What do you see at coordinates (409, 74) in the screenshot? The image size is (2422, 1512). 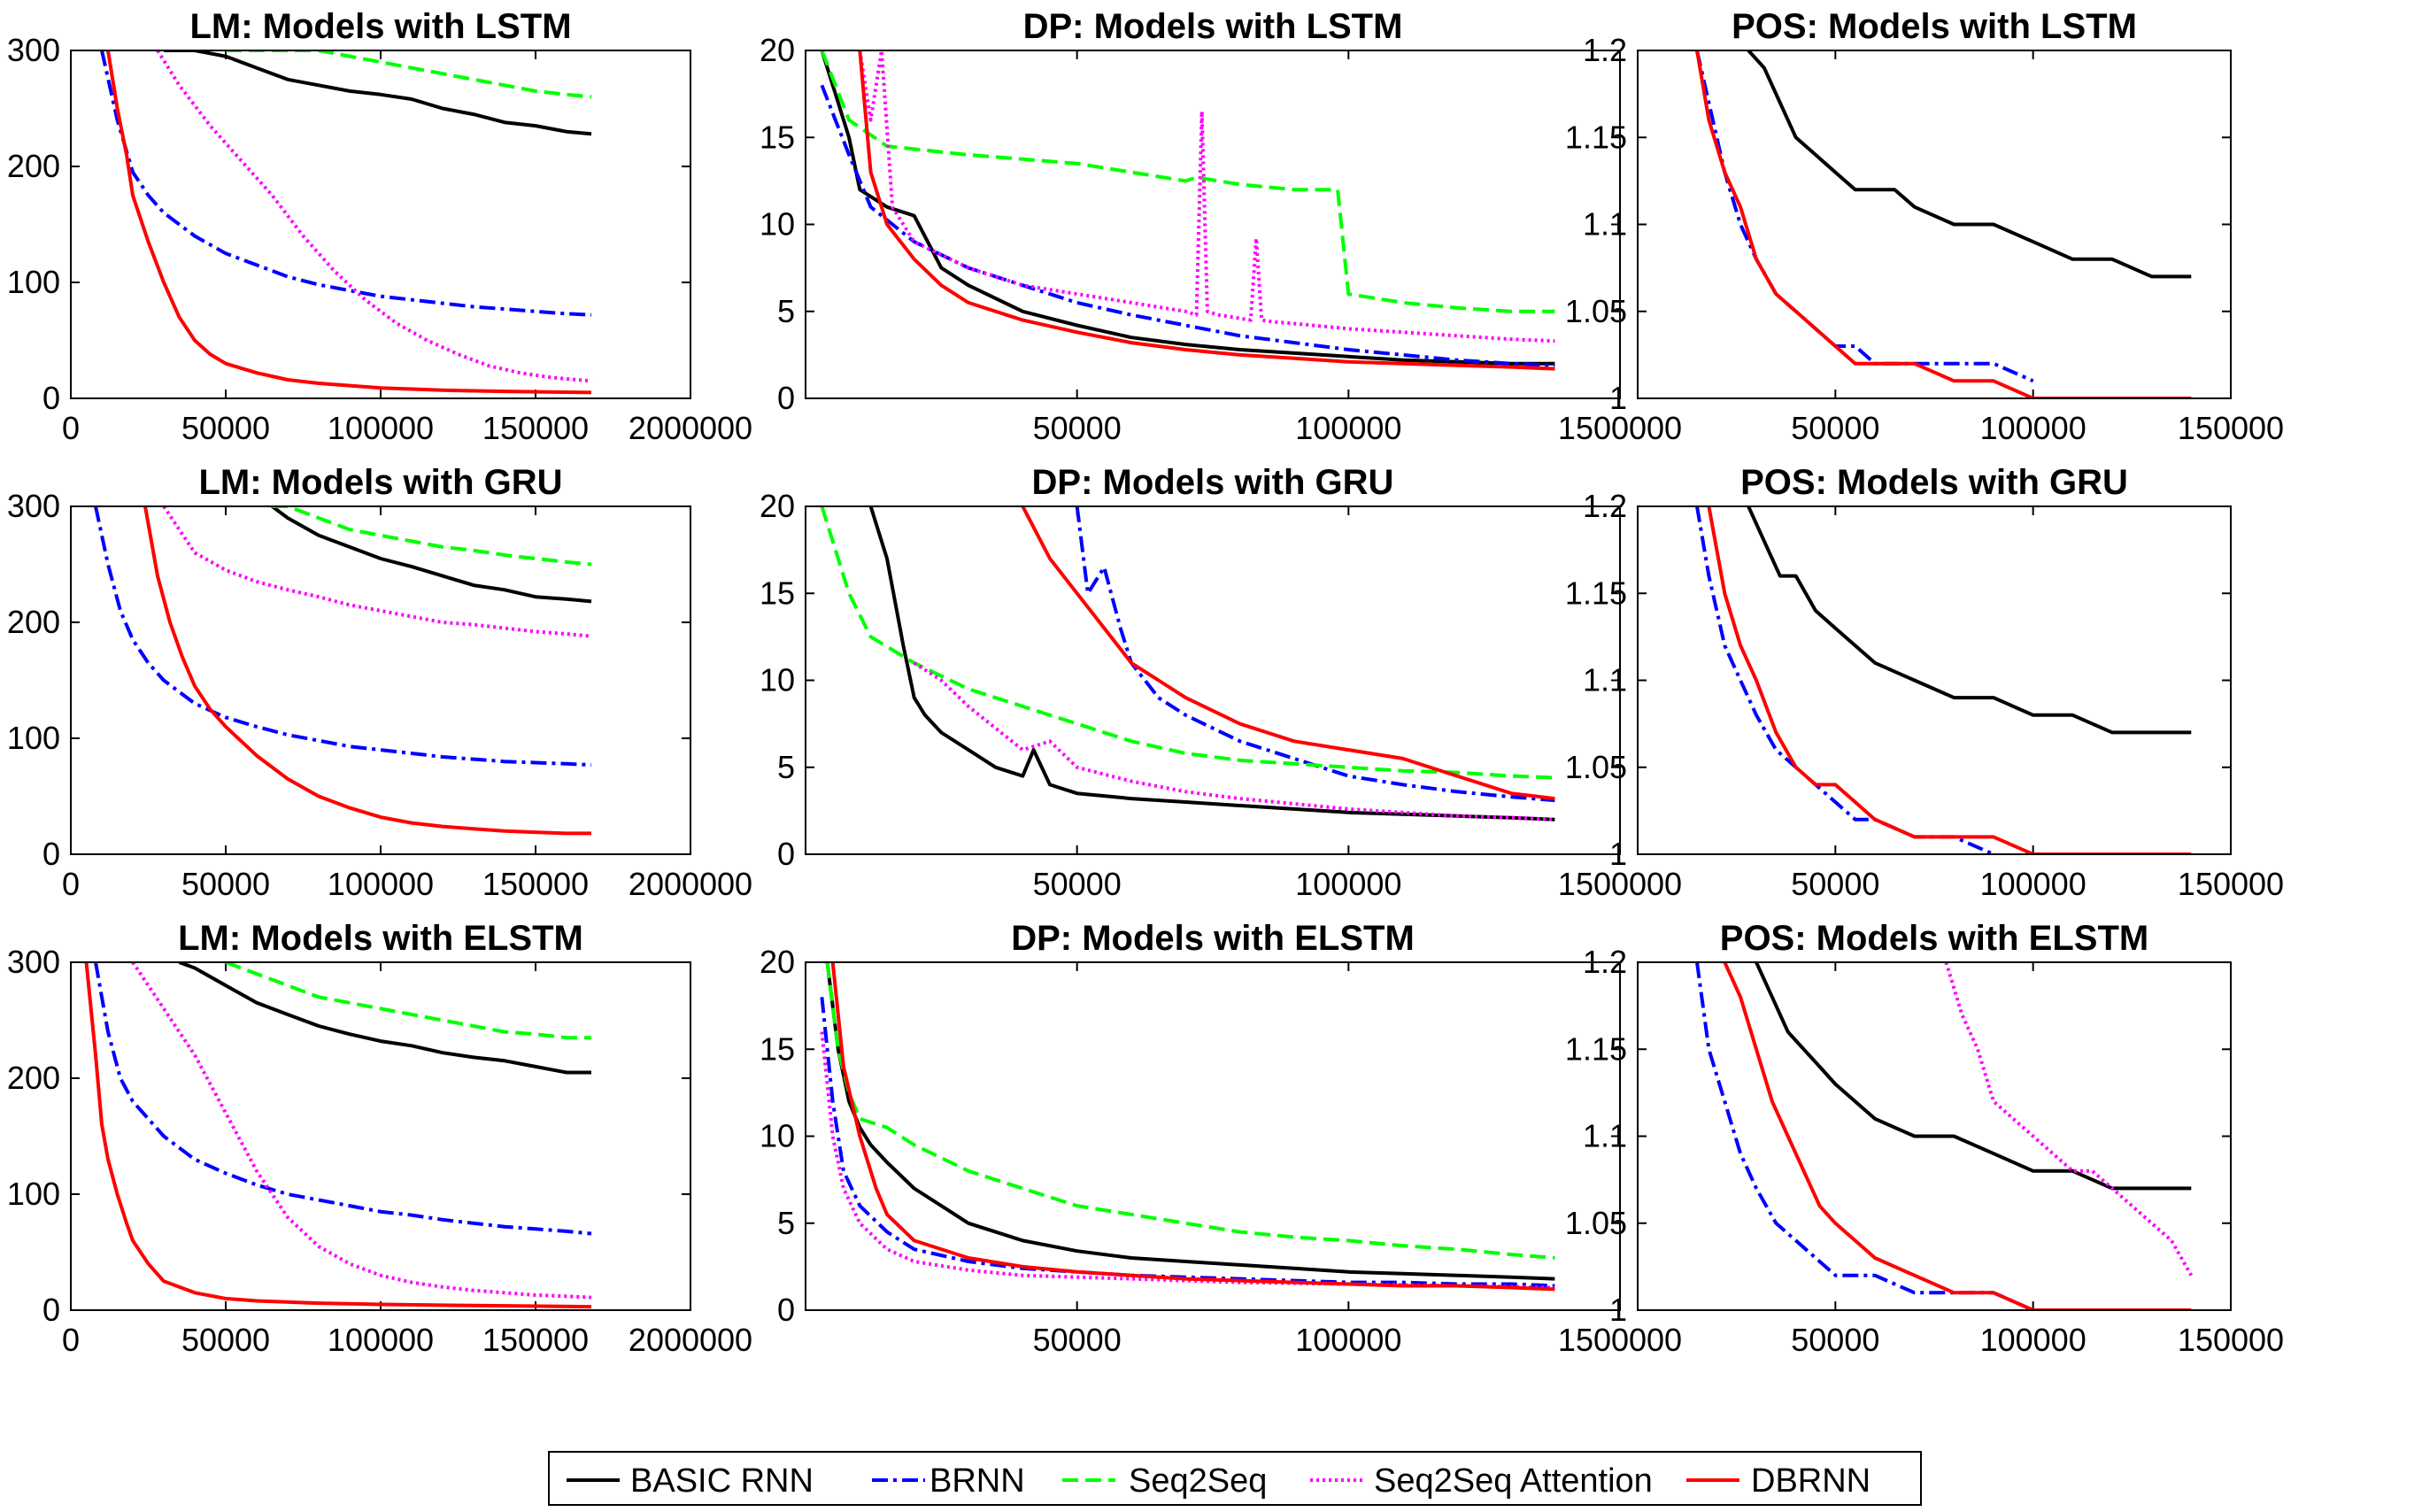 I see `panel-1-series-seq2seq` at bounding box center [409, 74].